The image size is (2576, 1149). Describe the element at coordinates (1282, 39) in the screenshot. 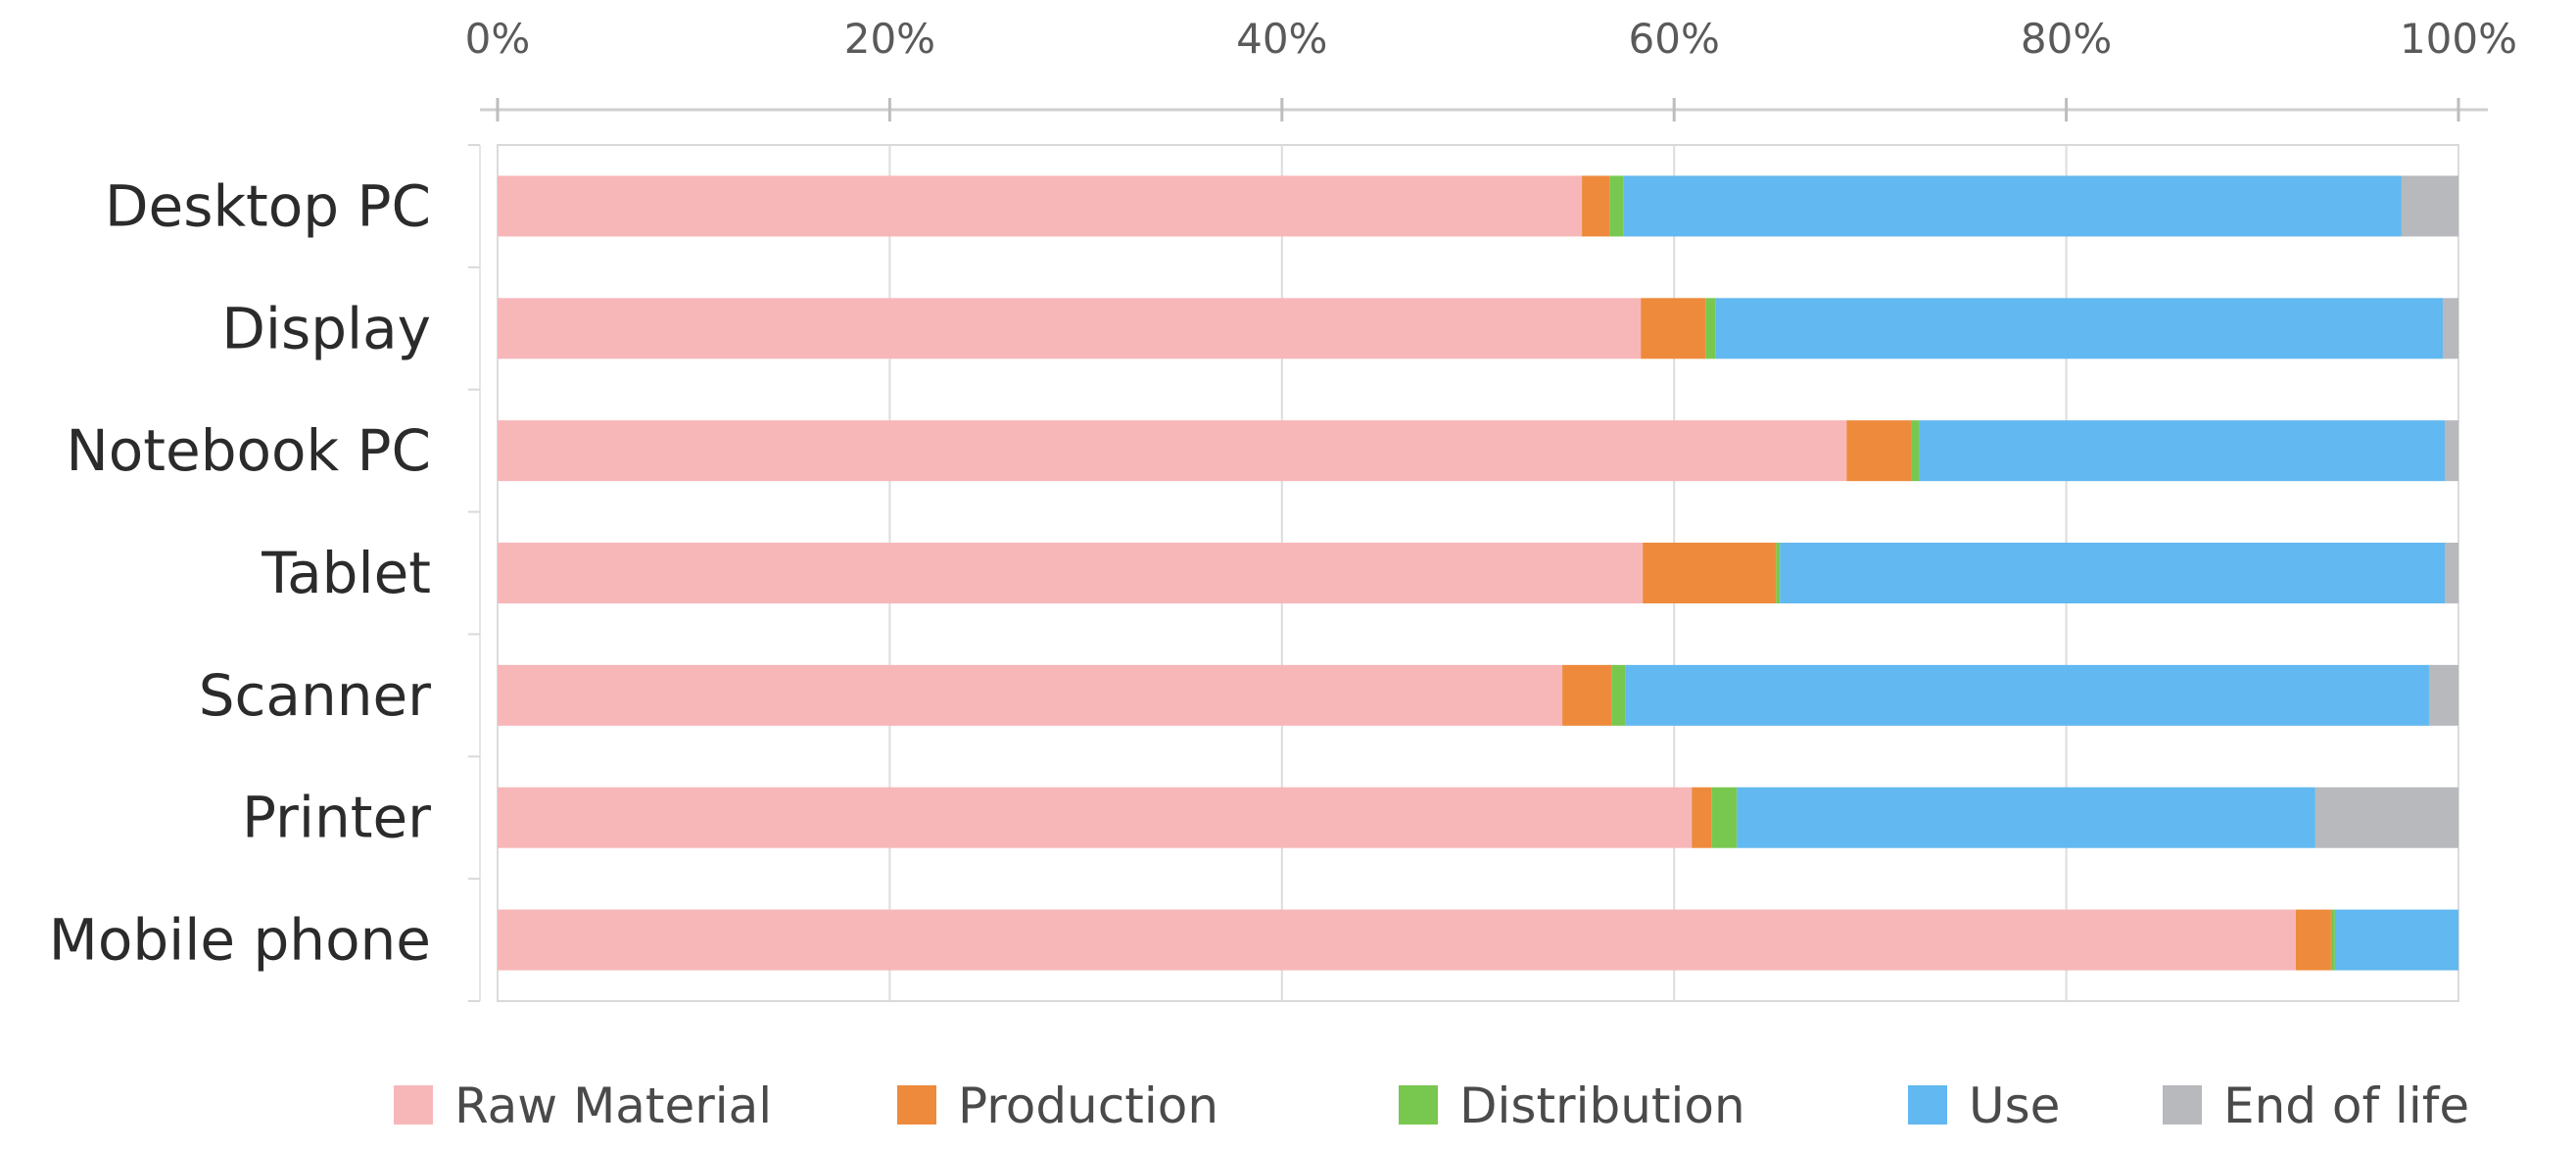

I see `x-tick-label: 40%` at that location.